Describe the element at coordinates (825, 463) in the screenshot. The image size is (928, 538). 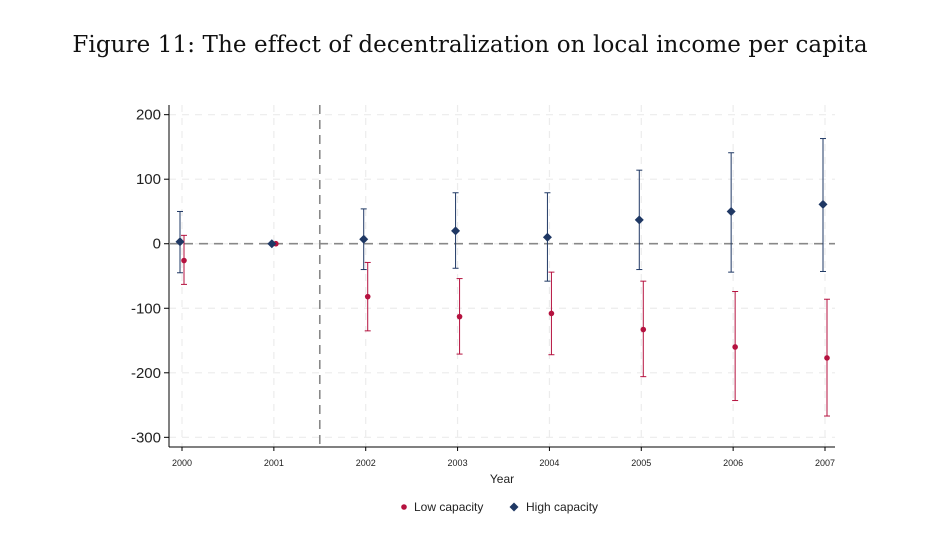
I see `x-tick-label: 2007` at that location.